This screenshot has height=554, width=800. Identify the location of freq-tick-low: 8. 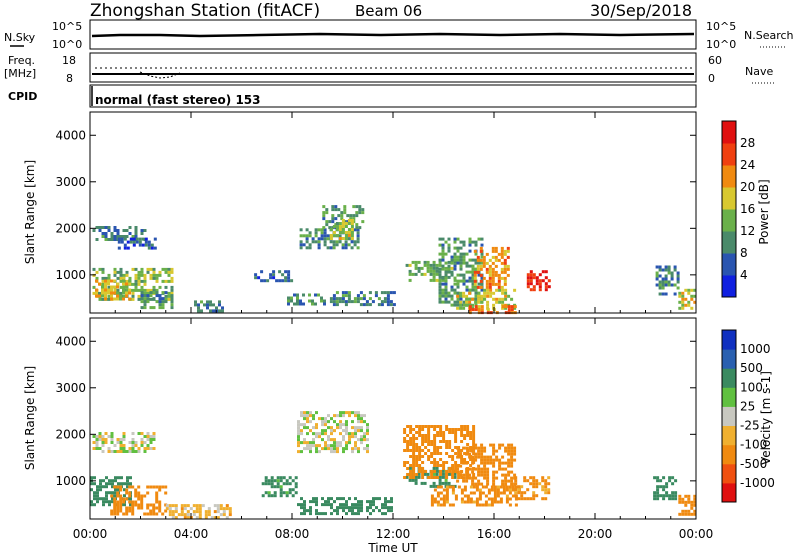
(69, 78).